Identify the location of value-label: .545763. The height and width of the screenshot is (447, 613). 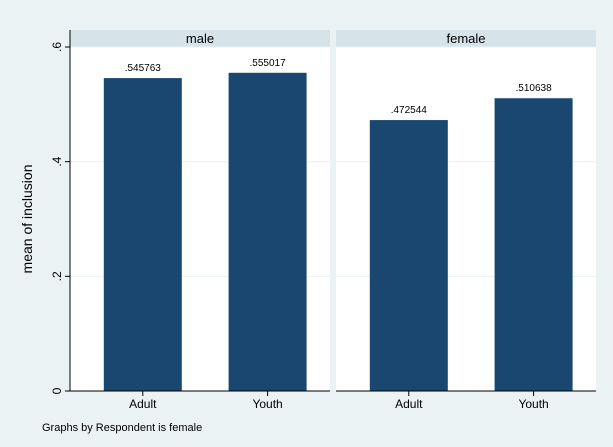
(143, 68).